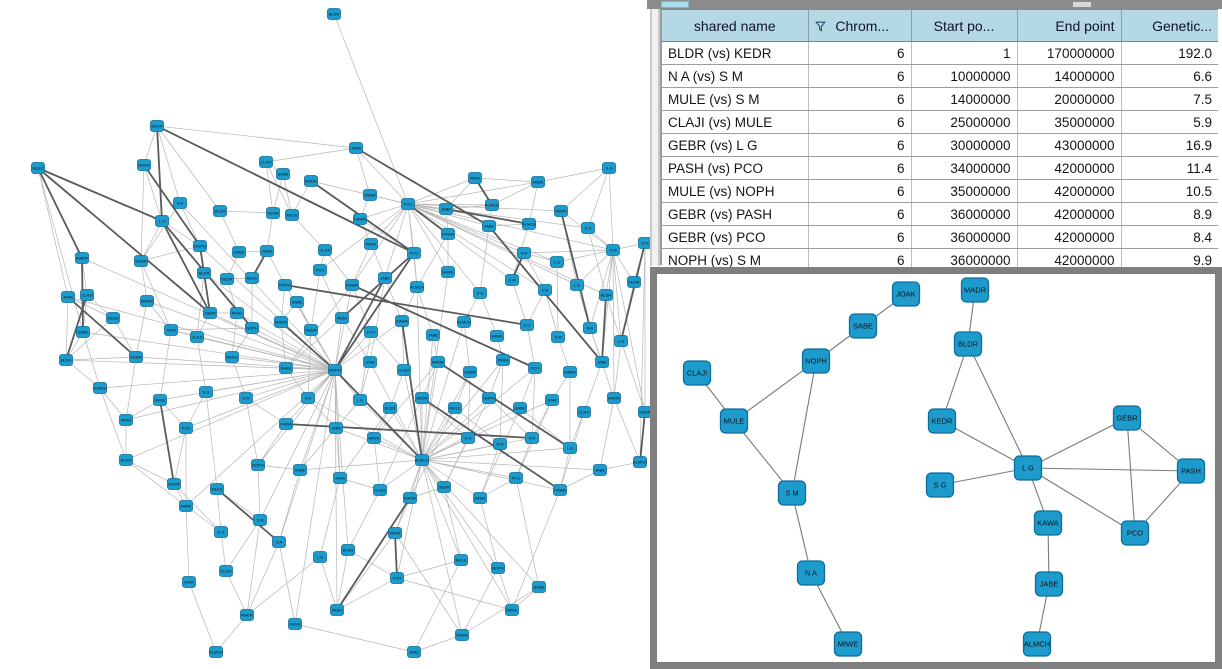 The height and width of the screenshot is (669, 1222). I want to click on table-cell: 42000000, so click(1069, 237).